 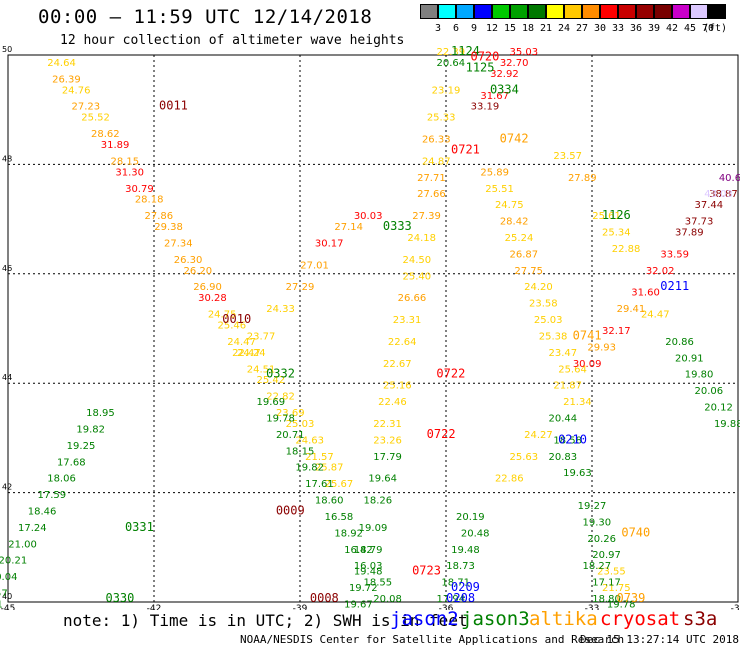 What do you see at coordinates (424, 619) in the screenshot?
I see `satellite-jason2-label: jason2` at bounding box center [424, 619].